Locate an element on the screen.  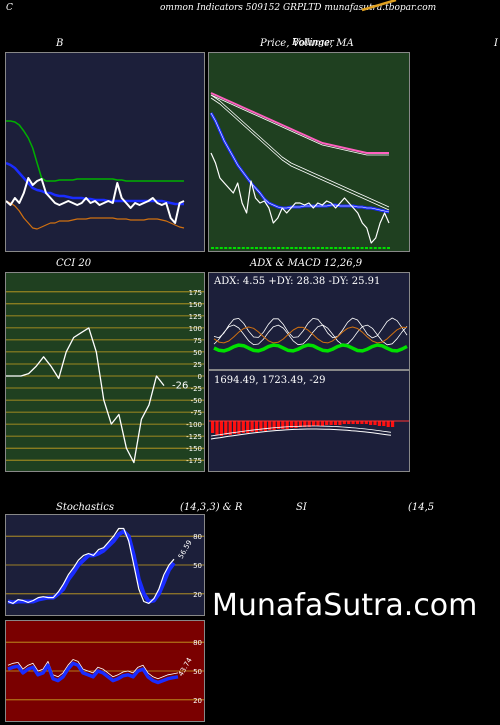
adx-panel: ADX: 4.55 +DY: 28.38 -DY: 25.91 is located at coordinates (309, 321).